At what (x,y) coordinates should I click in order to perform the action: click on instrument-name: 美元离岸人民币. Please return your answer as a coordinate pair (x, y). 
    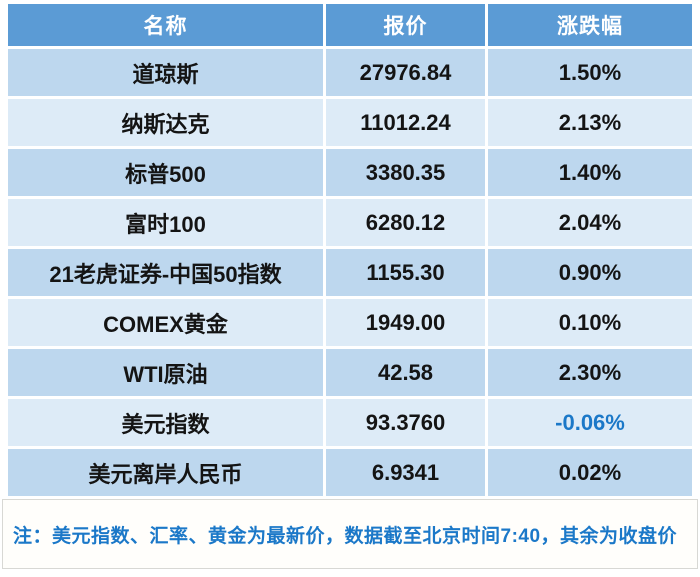
    Looking at the image, I should click on (165, 472).